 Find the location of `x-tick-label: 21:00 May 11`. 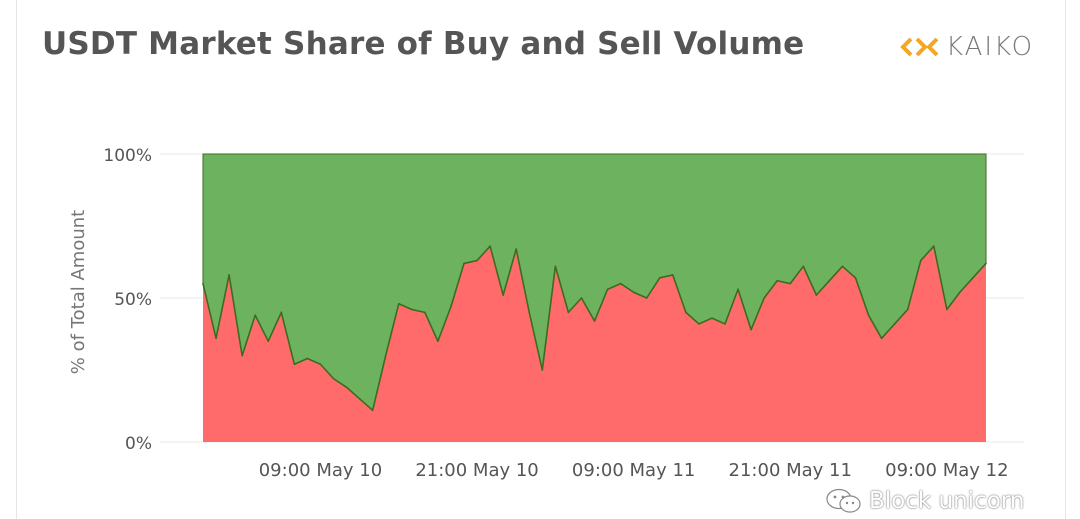

x-tick-label: 21:00 May 11 is located at coordinates (790, 470).